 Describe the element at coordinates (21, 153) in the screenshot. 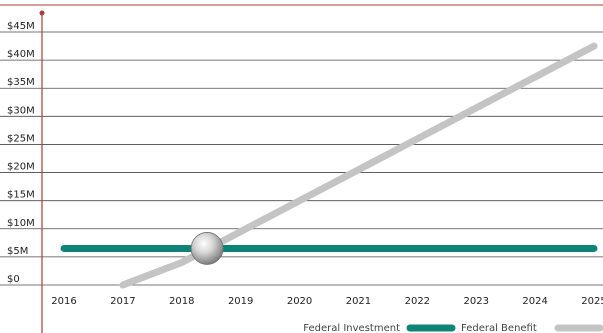

I see `y-tick-labels: $0 $5M $10M $15M $20M $25M $30M $35M $40M $45M` at that location.